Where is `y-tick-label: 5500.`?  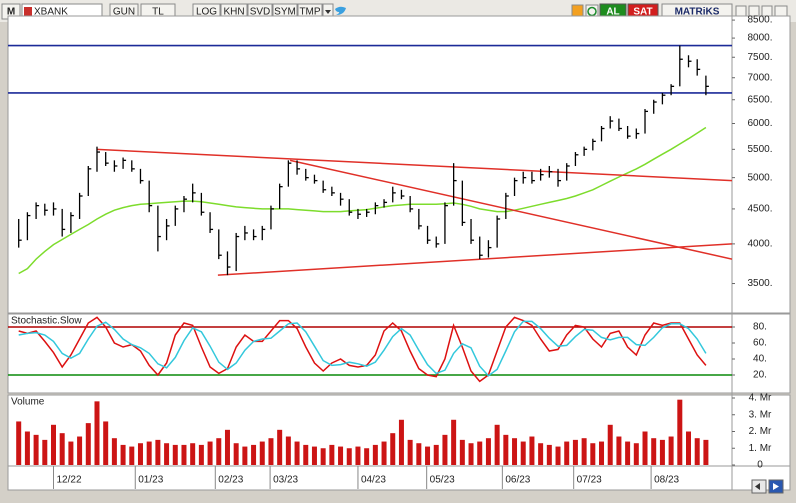
y-tick-label: 5500. is located at coordinates (759, 149).